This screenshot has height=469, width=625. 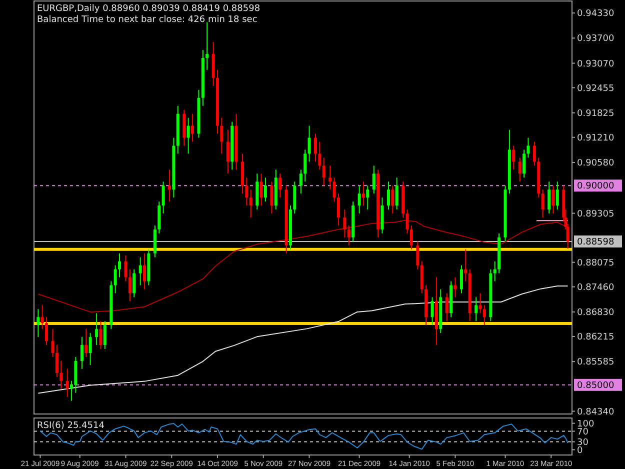 What do you see at coordinates (304, 436) in the screenshot?
I see `line-series` at bounding box center [304, 436].